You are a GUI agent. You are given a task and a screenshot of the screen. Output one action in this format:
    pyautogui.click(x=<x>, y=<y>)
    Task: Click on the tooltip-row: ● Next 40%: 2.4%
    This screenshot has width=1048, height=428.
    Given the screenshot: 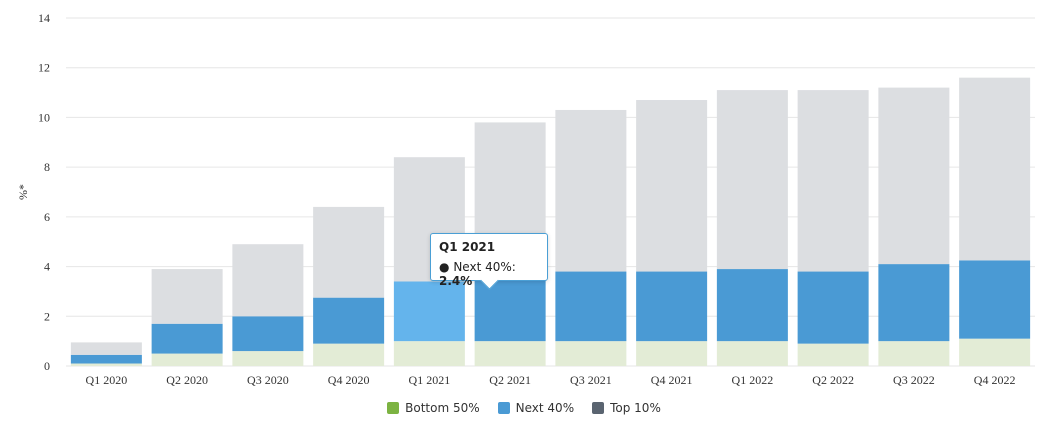 What is the action you would take?
    pyautogui.click(x=489, y=274)
    